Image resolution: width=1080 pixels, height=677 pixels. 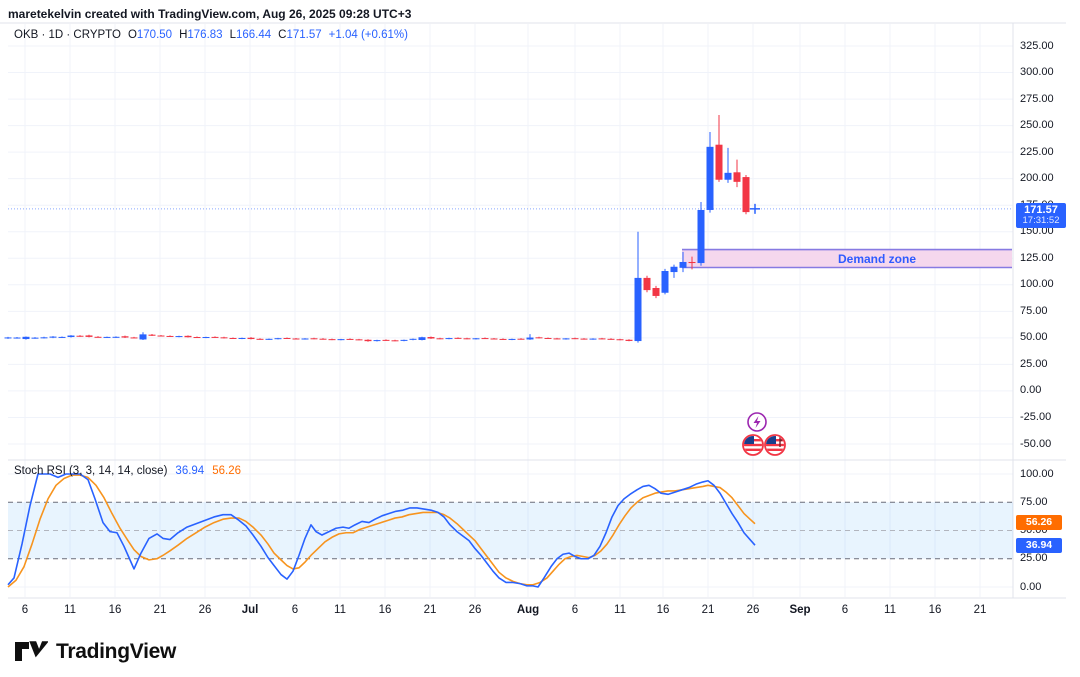 I want to click on demand-zone-label: Demand zone, so click(x=877, y=258).